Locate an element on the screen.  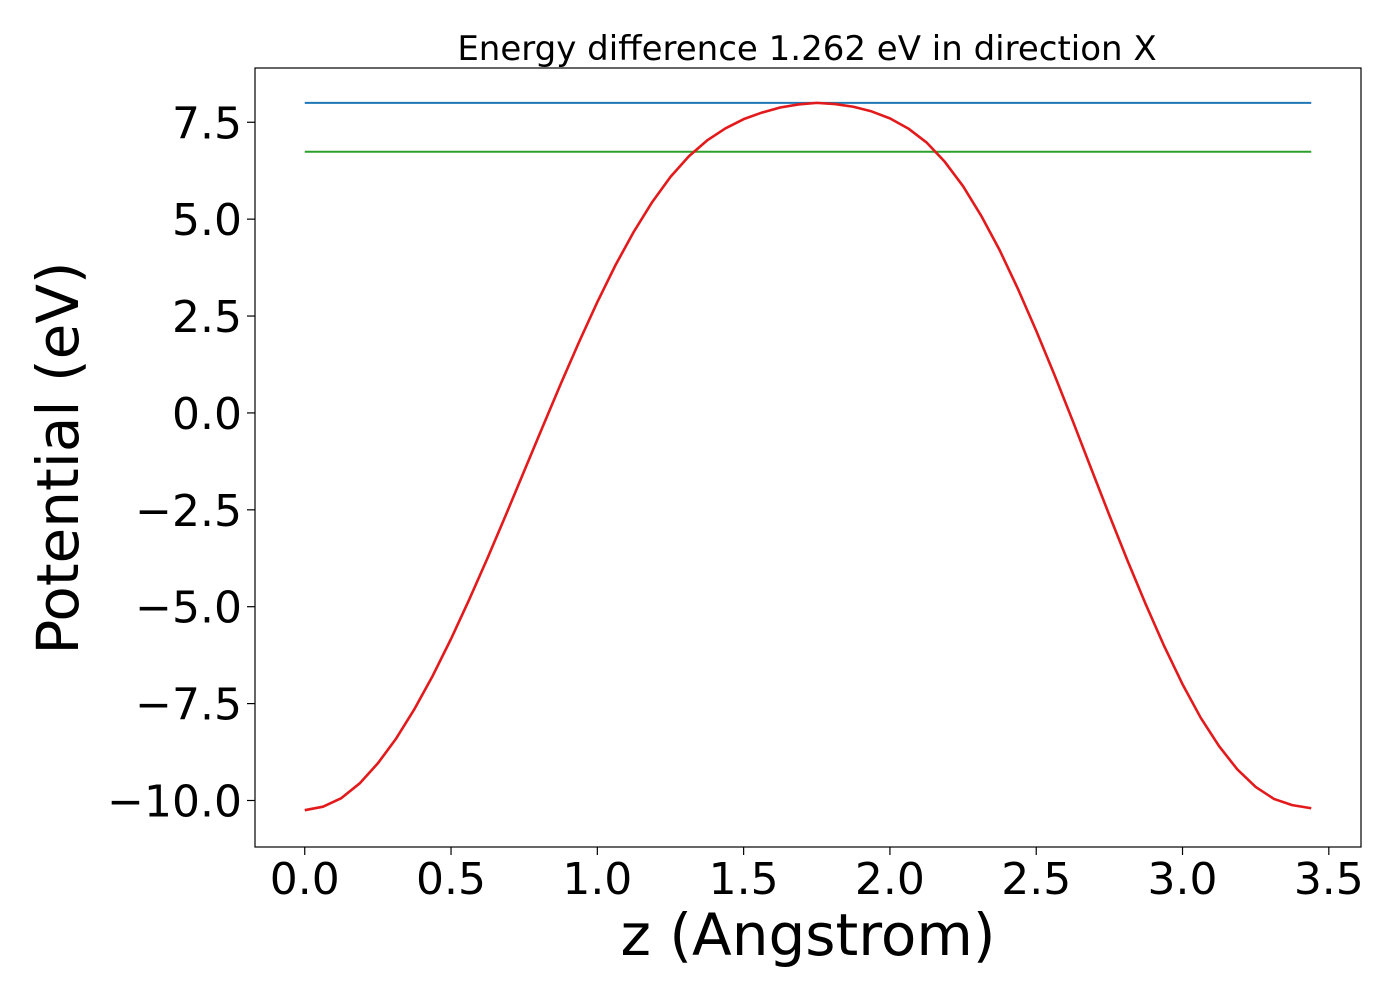
y-tick-label: 7.5 is located at coordinates (207, 123).